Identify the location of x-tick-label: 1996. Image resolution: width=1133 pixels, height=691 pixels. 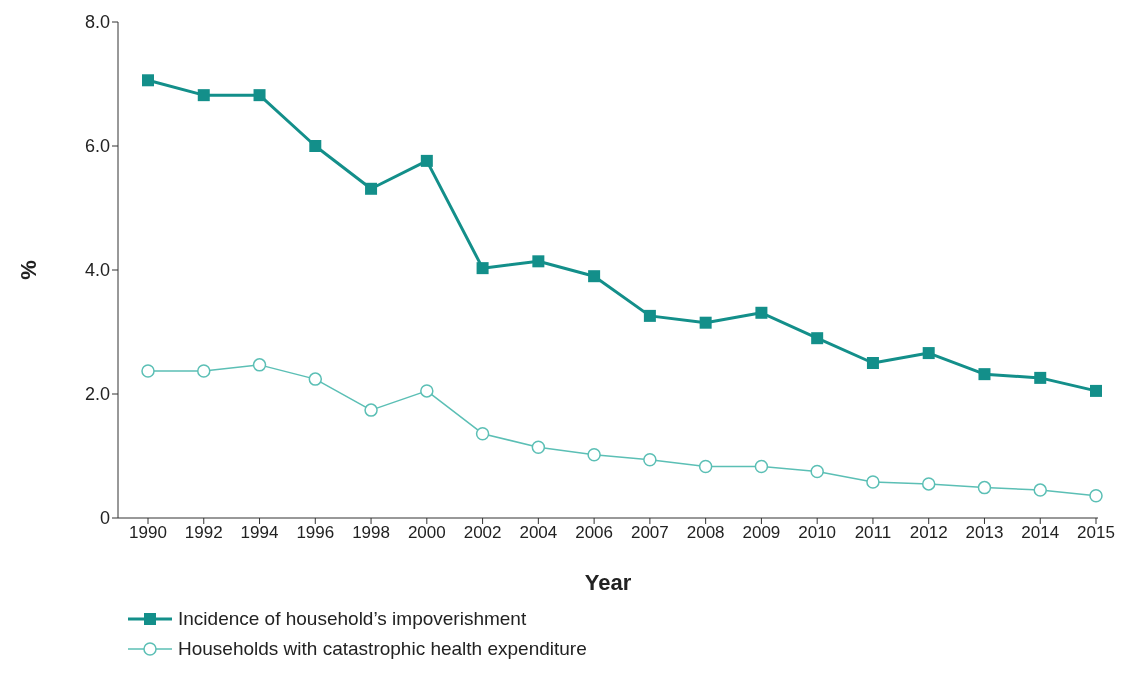
(315, 533).